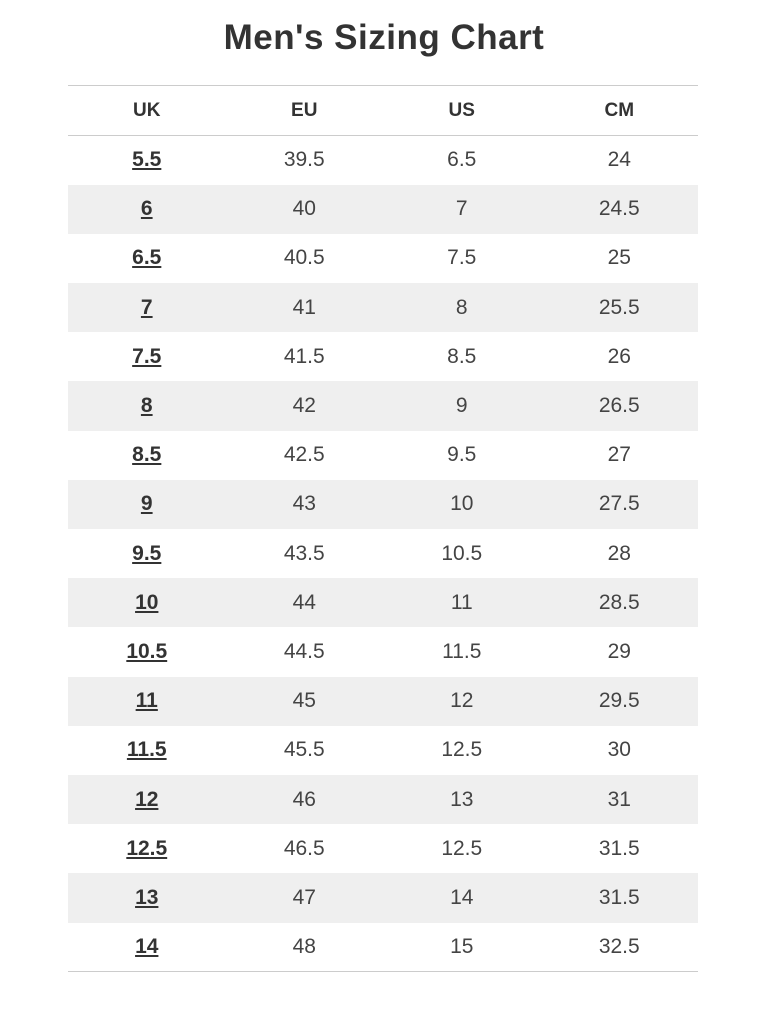  I want to click on uk-size-link: 5.5, so click(147, 160).